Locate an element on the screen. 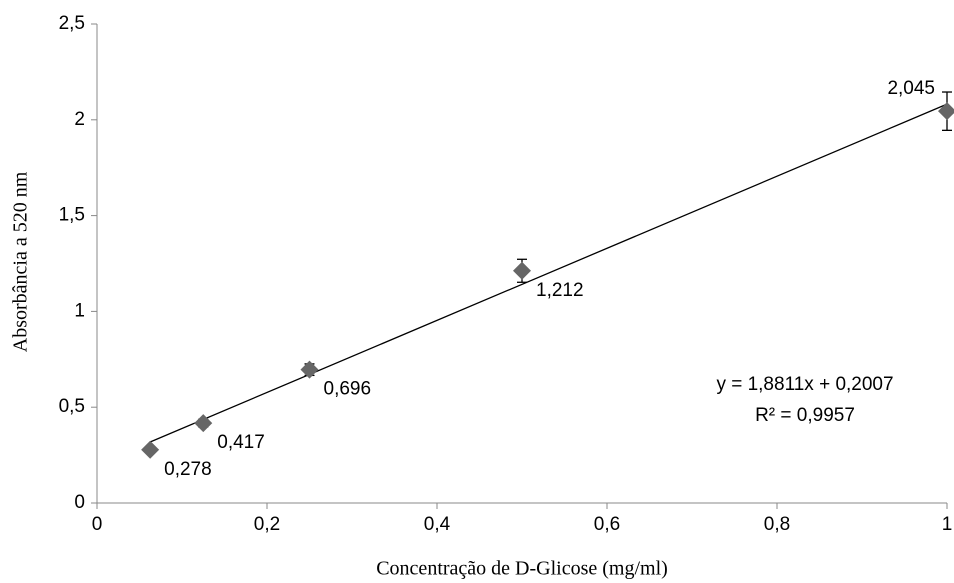  x-tick-label: 0,2 is located at coordinates (267, 524).